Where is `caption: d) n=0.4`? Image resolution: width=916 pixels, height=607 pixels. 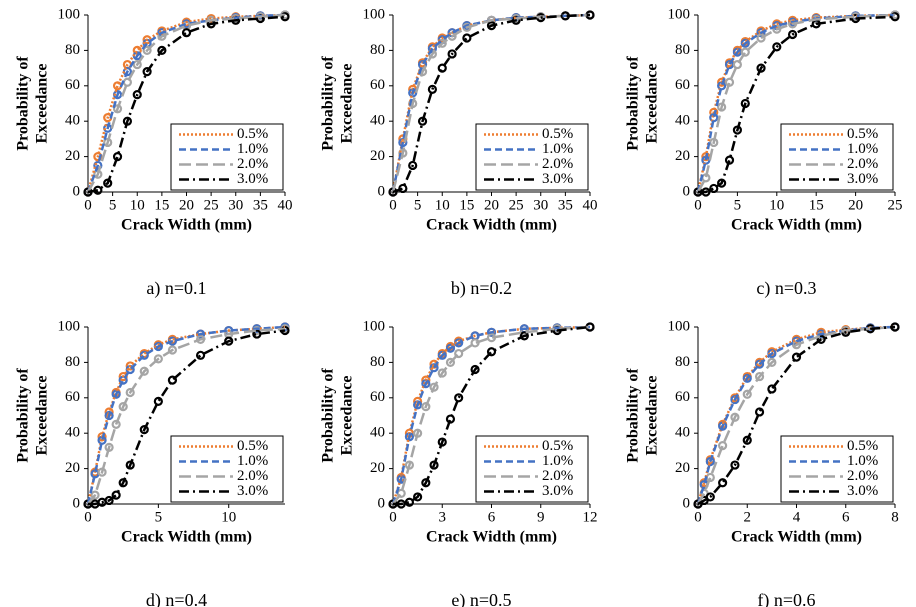 caption: d) n=0.4 is located at coordinates (176, 598).